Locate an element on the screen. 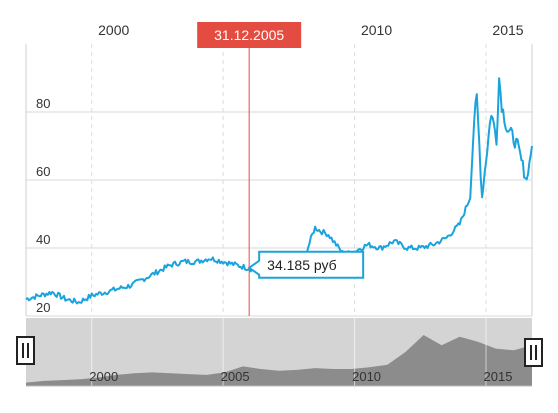  date-badge-box is located at coordinates (249, 35).